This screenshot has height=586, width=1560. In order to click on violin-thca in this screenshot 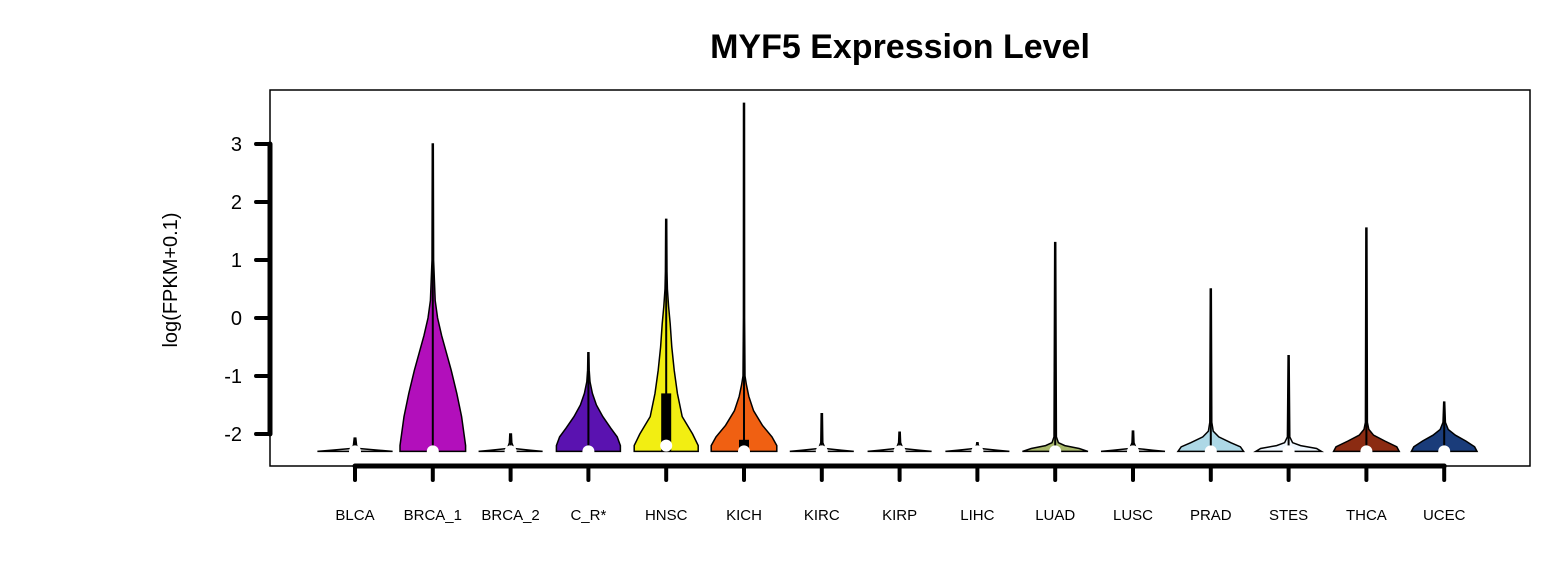, I will do `click(1366, 342)`.